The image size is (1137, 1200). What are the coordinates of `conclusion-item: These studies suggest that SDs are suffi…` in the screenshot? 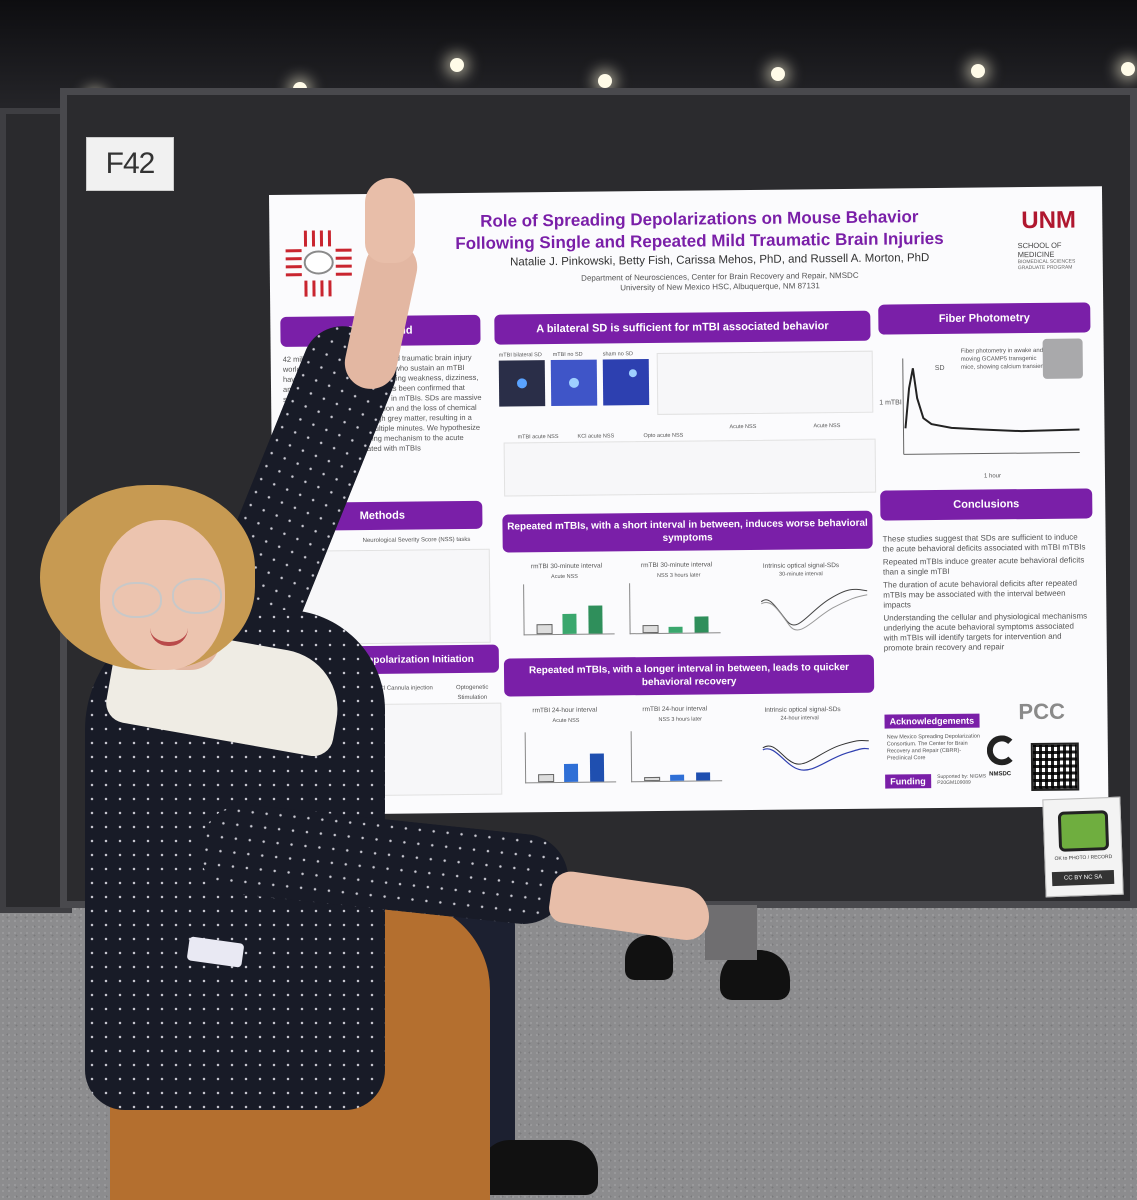 It's located at (984, 543).